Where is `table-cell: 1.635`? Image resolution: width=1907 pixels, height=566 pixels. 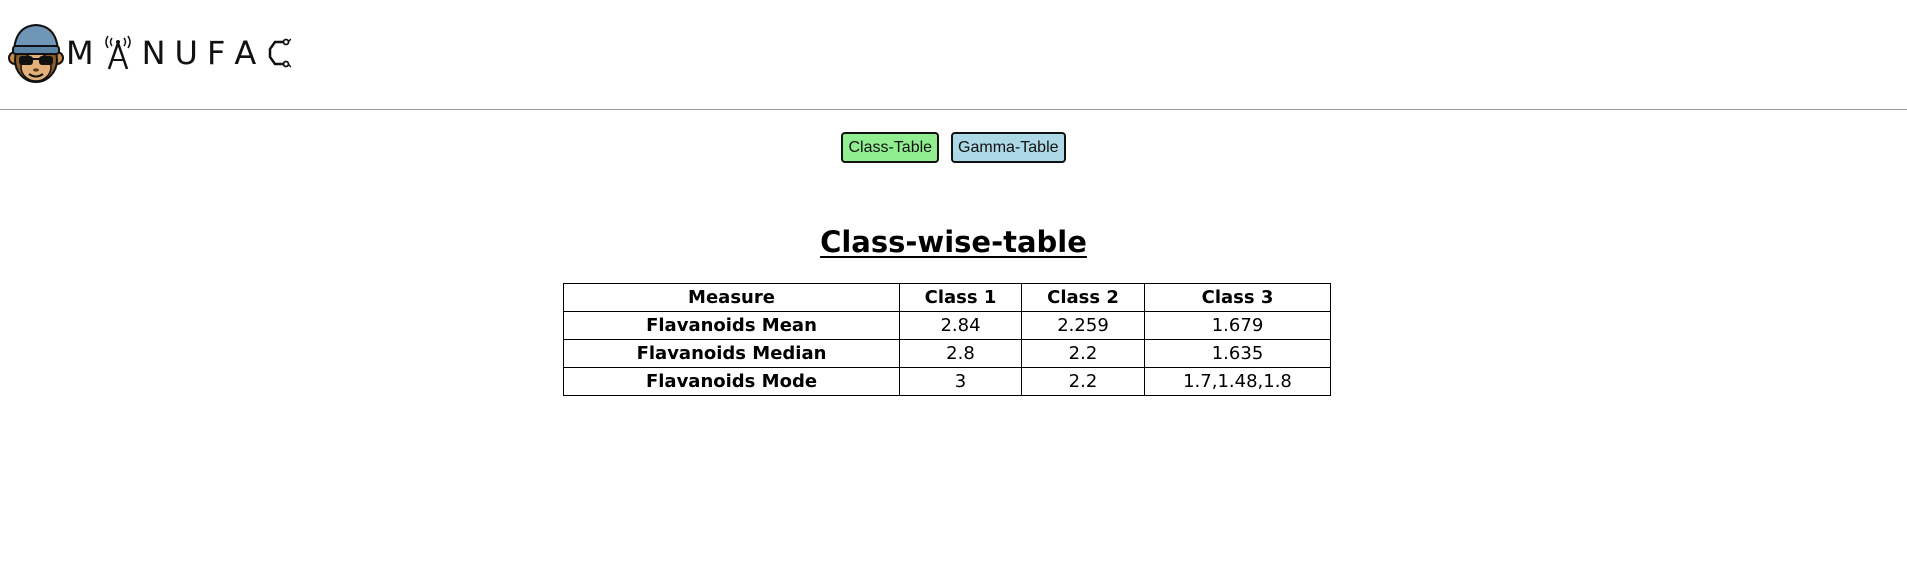
table-cell: 1.635 is located at coordinates (1237, 353).